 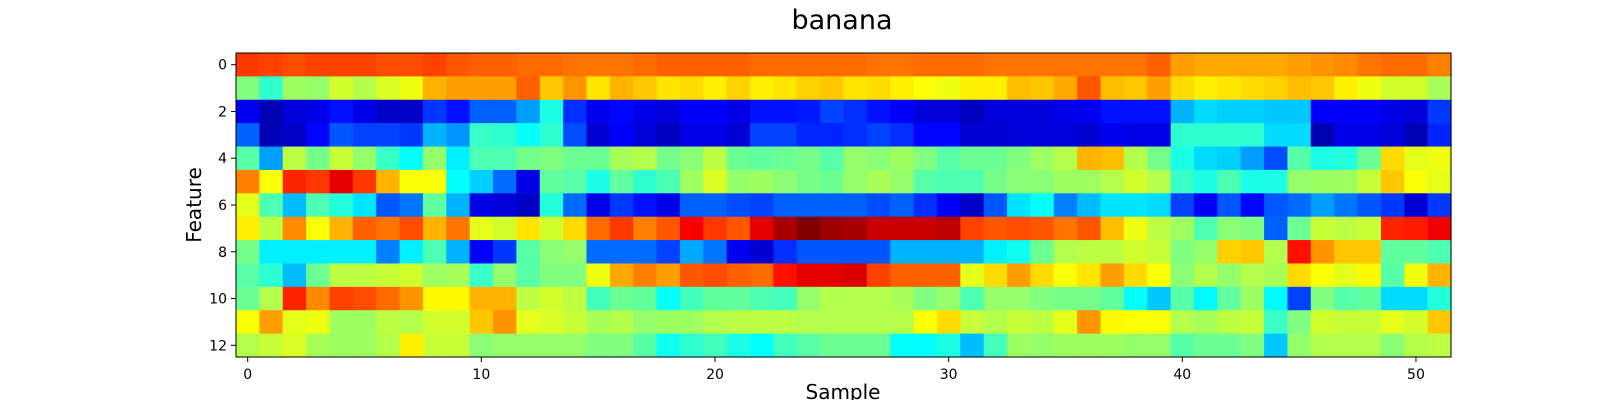 I want to click on x-tick-label: 30, so click(x=949, y=375).